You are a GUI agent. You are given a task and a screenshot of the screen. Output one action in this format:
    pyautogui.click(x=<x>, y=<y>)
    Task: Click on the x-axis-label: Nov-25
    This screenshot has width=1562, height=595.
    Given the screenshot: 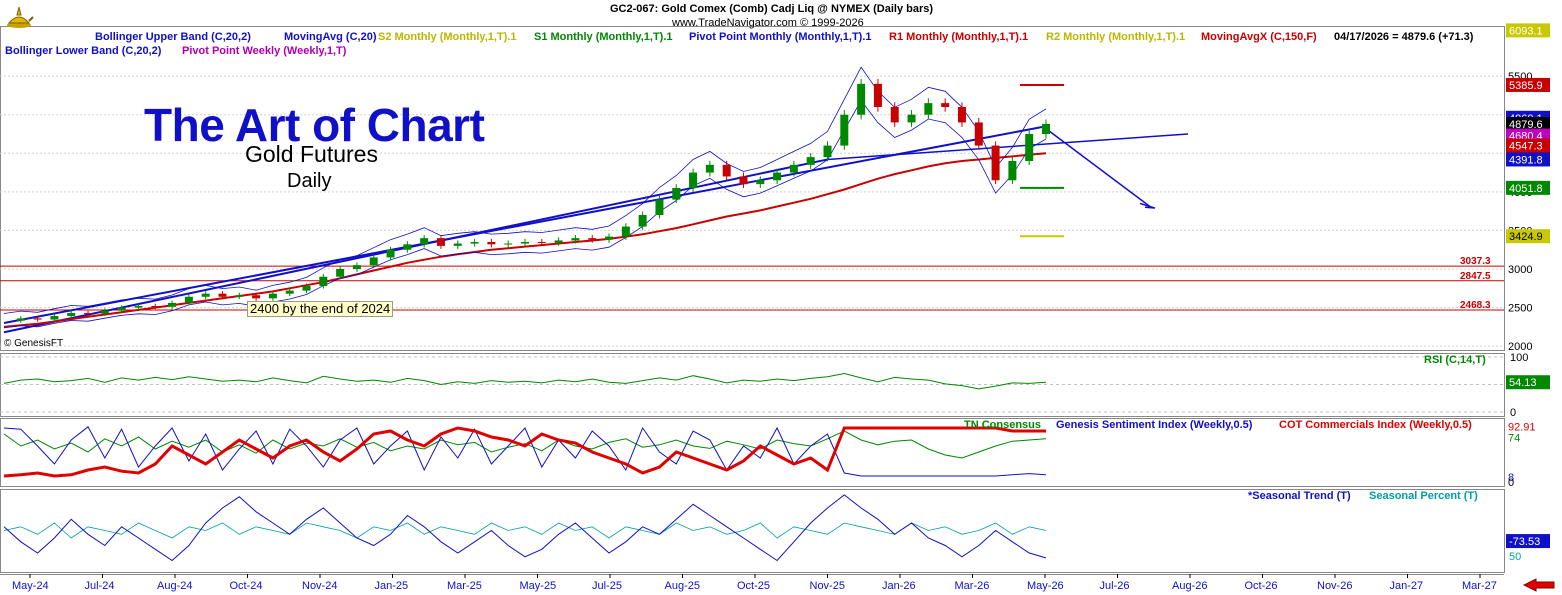 What is the action you would take?
    pyautogui.click(x=827, y=586)
    